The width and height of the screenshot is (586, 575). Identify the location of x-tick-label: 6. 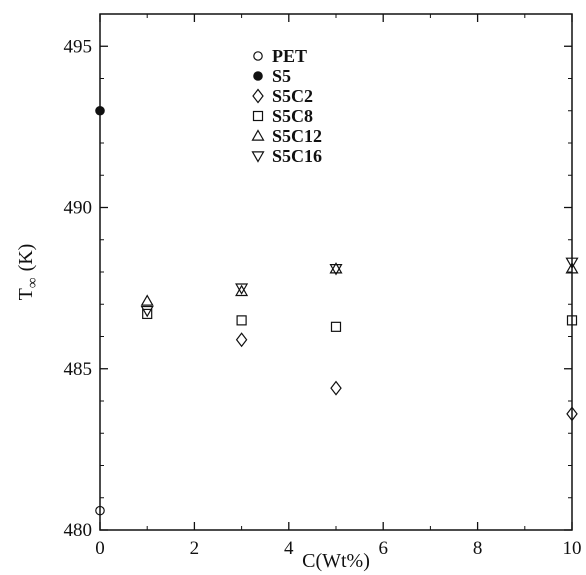
(383, 548).